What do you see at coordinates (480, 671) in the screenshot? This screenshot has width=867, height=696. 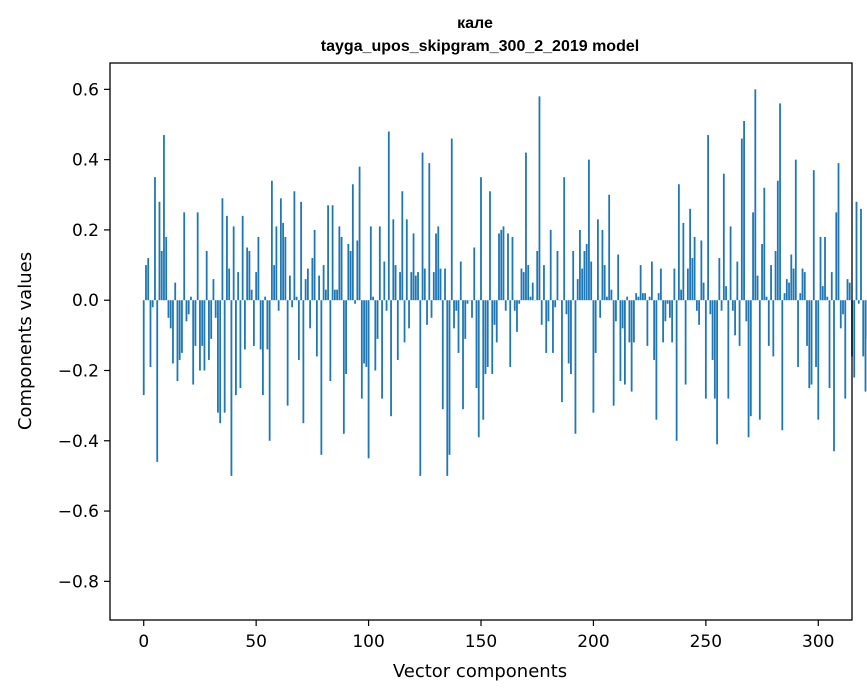 I see `x-axis-label: Vector components` at bounding box center [480, 671].